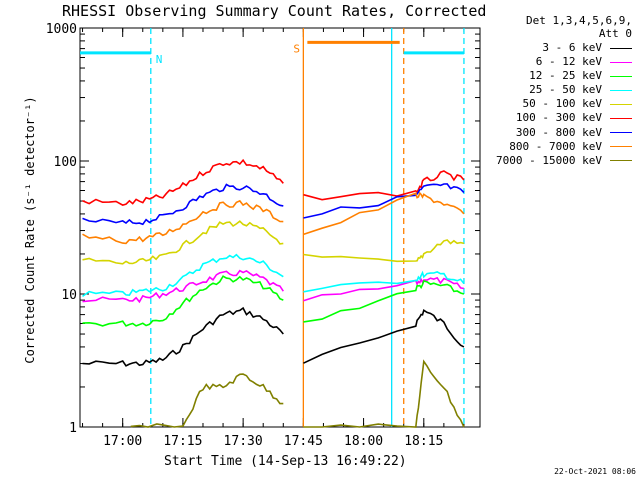  Describe the element at coordinates (285, 461) in the screenshot. I see `x-axis-label: Start Time (14-Sep-13 16:49:22)` at that location.